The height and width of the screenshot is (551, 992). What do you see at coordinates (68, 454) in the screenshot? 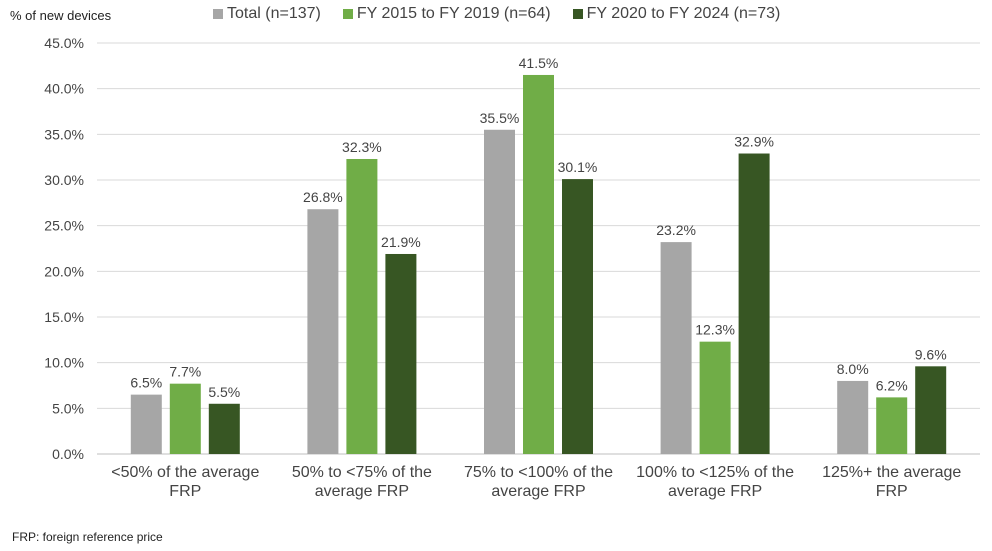
I see `y-tick-label: 0.0%` at bounding box center [68, 454].